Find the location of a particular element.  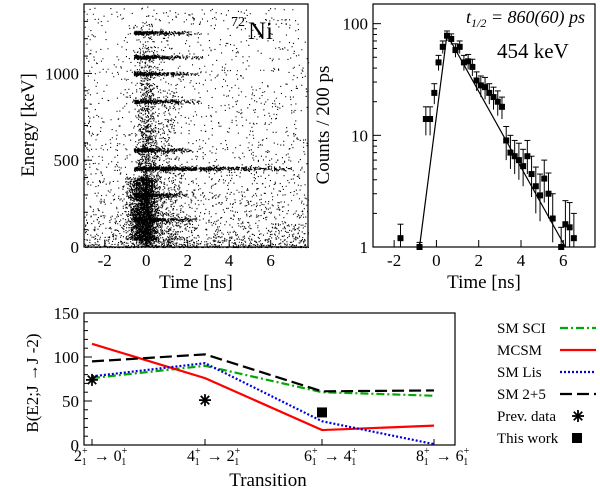

be2-legend-label: Prev. data is located at coordinates (526, 417).